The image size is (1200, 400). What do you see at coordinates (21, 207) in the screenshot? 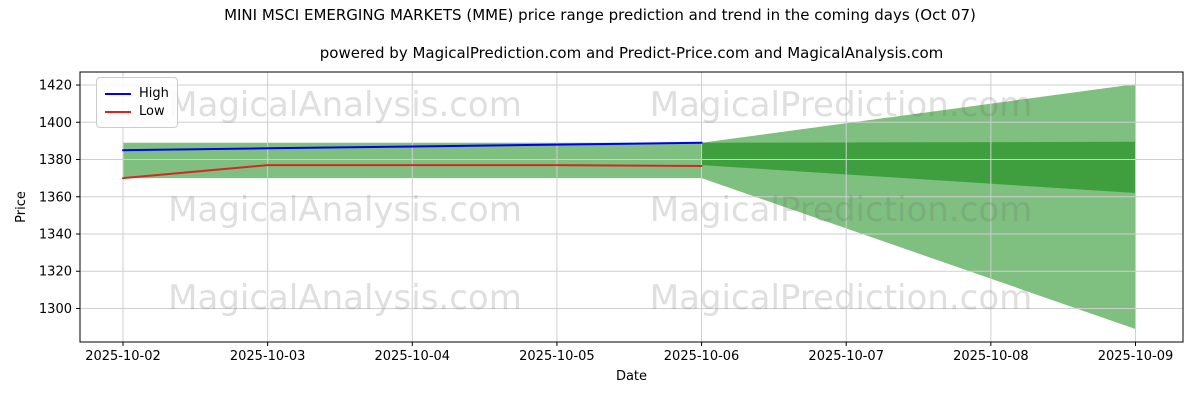
I see `price-axis-label: Price` at bounding box center [21, 207].